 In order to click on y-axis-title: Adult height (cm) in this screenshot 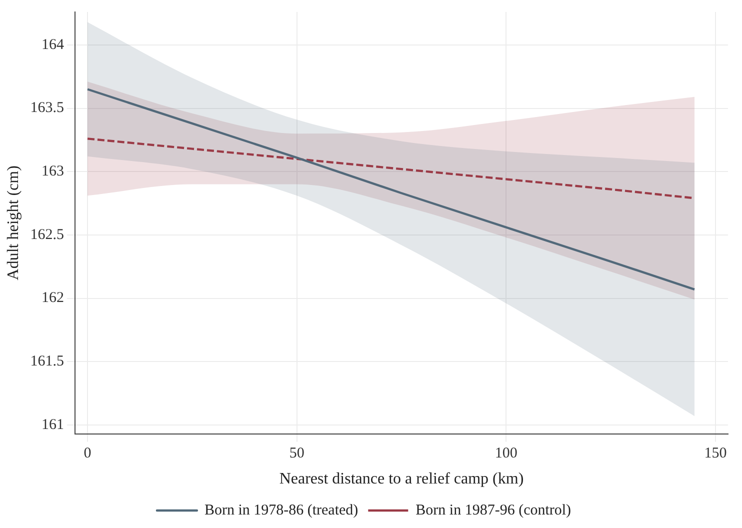, I will do `click(13, 223)`.